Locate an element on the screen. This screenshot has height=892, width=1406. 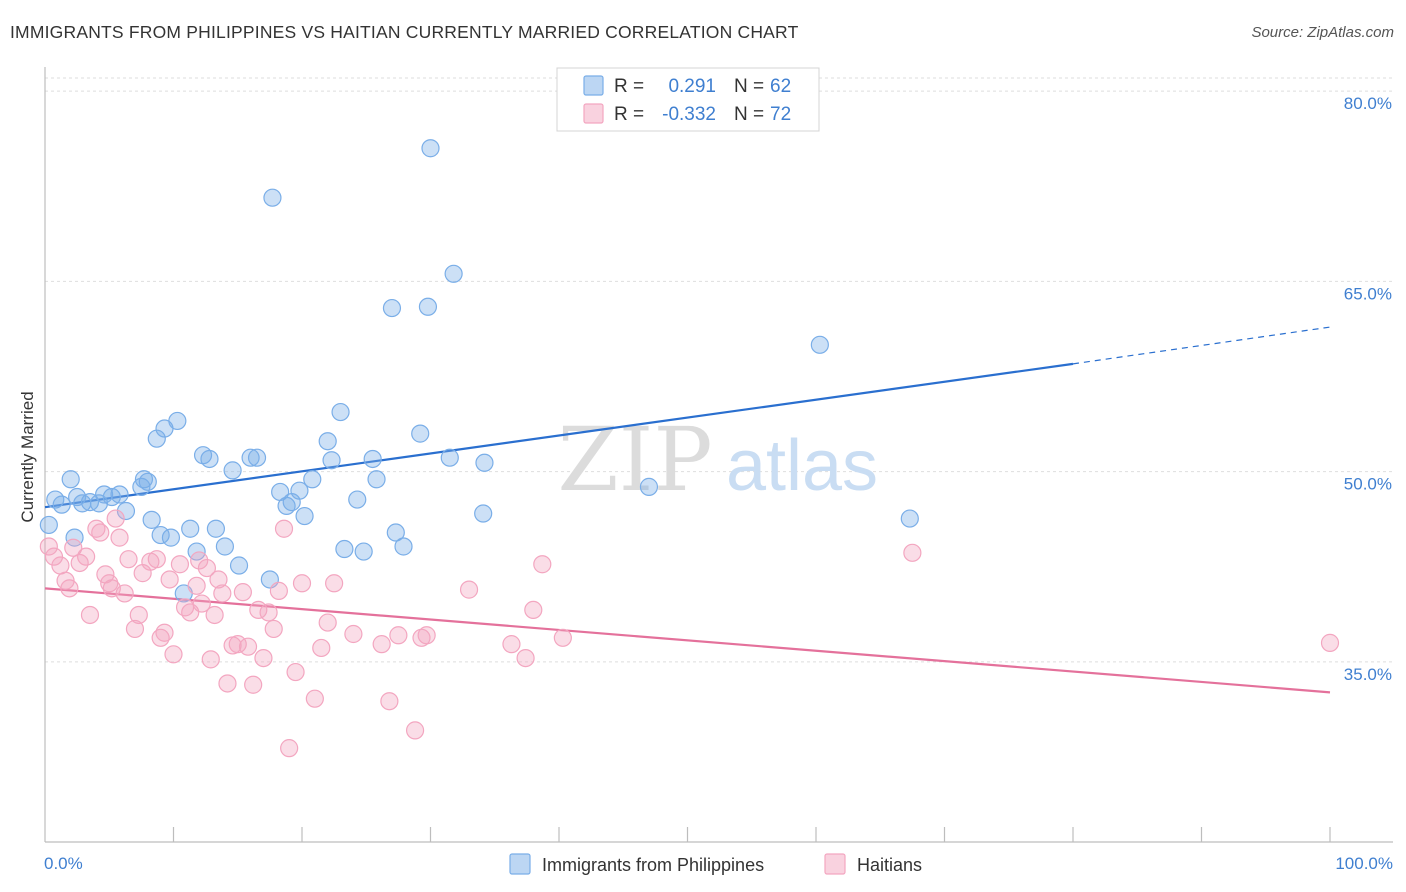
series-legend-label-0: Immigrants from Philippines is located at coordinates (653, 865).